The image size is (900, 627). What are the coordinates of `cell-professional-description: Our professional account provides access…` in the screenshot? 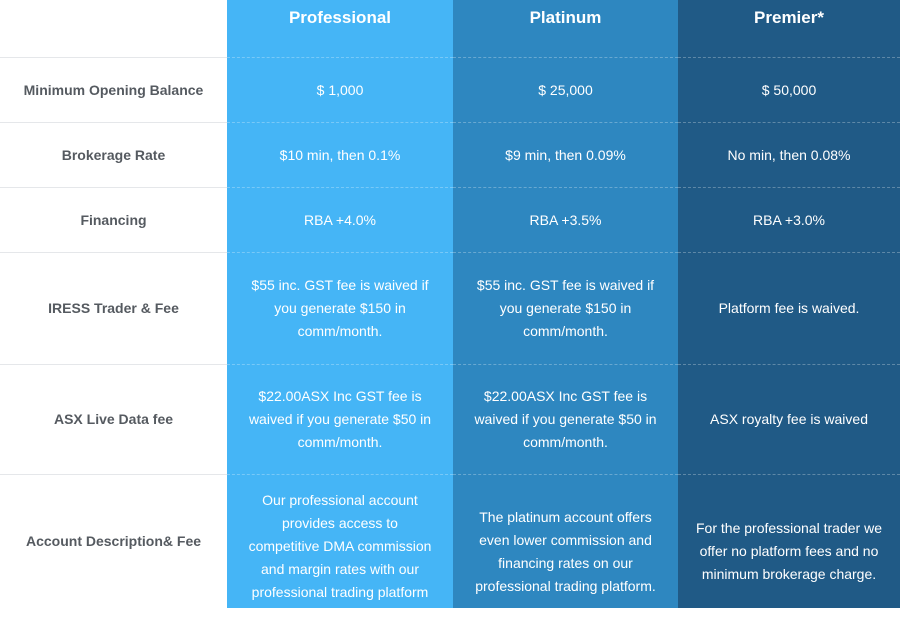 It's located at (340, 548).